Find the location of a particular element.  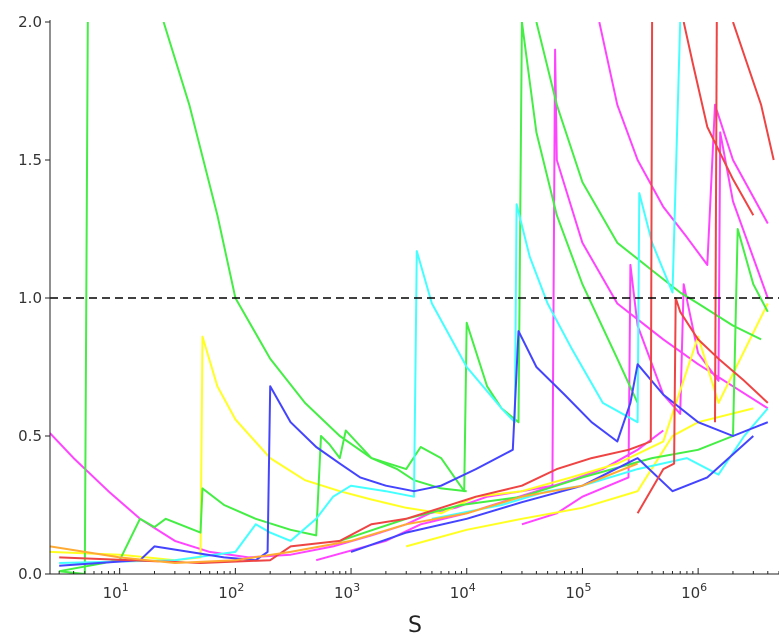

x-tick-exponent: 1 is located at coordinates (125, 587).